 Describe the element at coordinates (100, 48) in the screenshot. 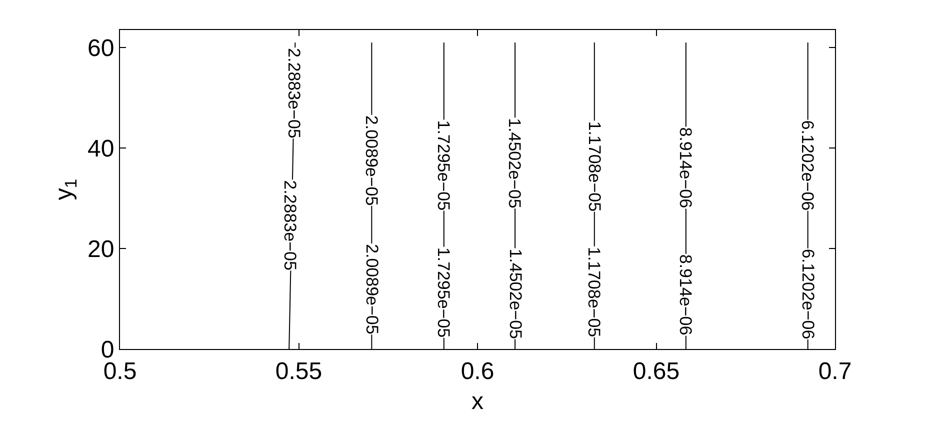

I see `y-tick-label: 60` at that location.